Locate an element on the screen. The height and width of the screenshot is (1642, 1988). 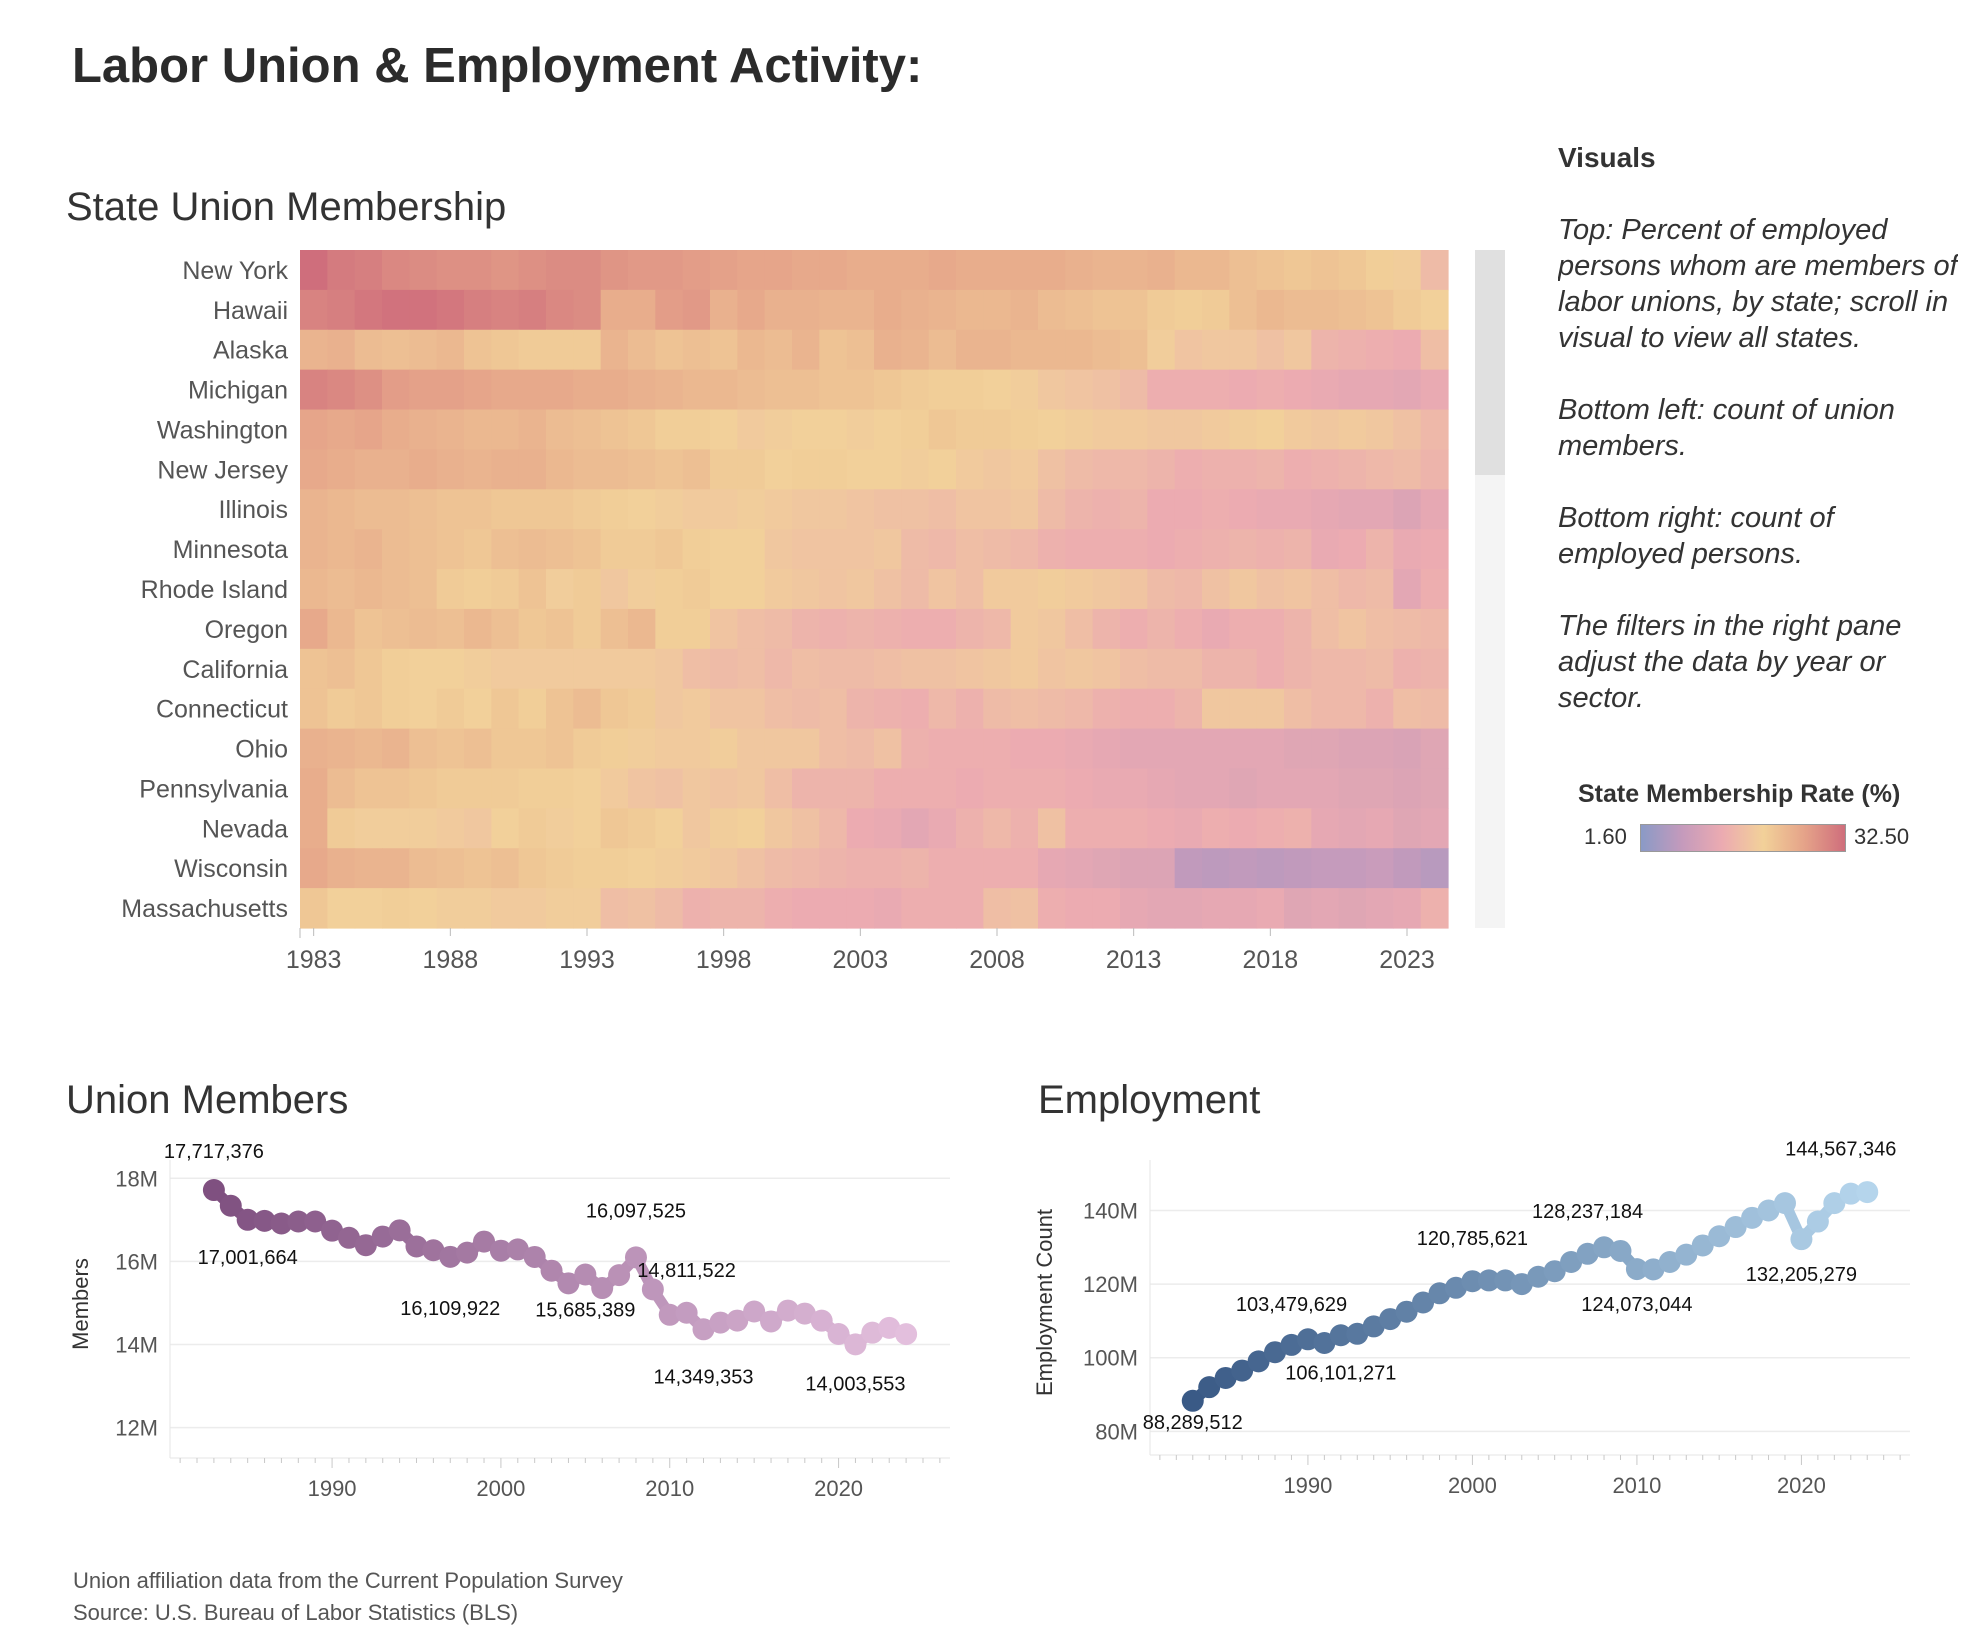
y-tick-label: 80M is located at coordinates (1116, 1431).